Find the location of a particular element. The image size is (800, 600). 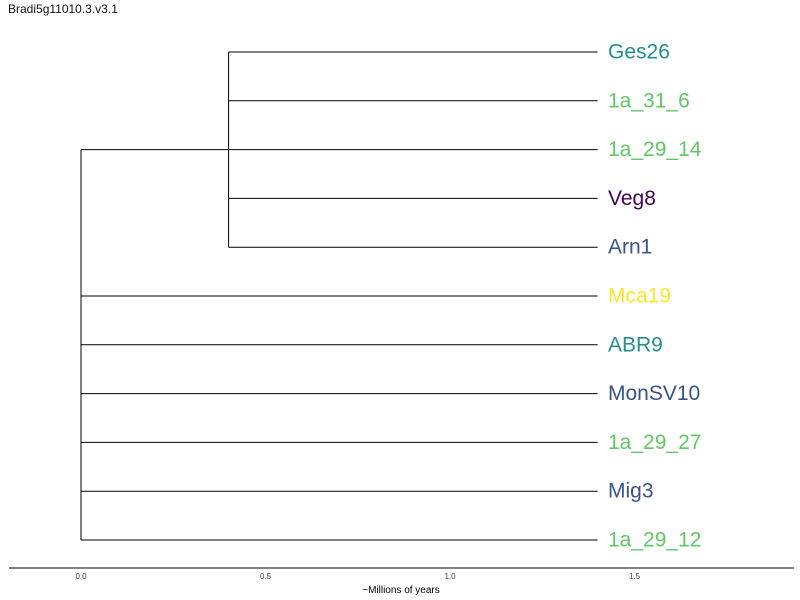

axis-tick-label: 1.5 is located at coordinates (635, 576).